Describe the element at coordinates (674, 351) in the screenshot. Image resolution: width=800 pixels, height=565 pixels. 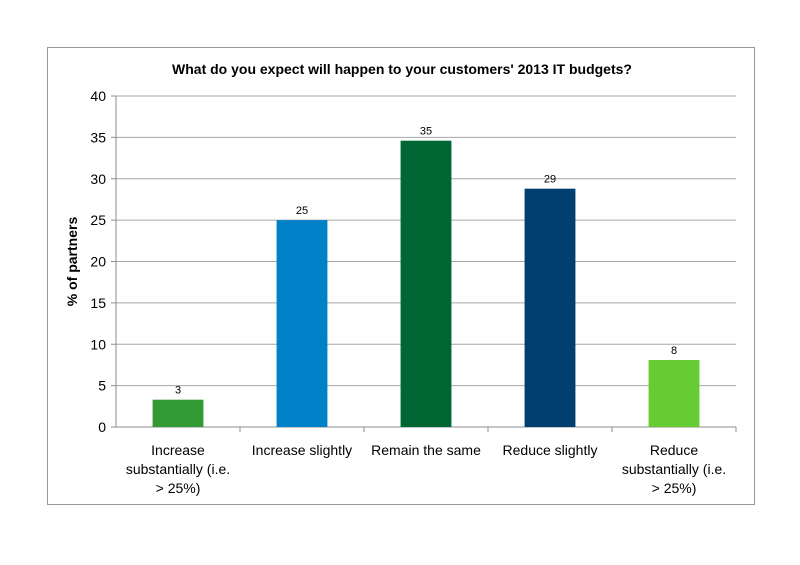
I see `data-label: 8` at that location.